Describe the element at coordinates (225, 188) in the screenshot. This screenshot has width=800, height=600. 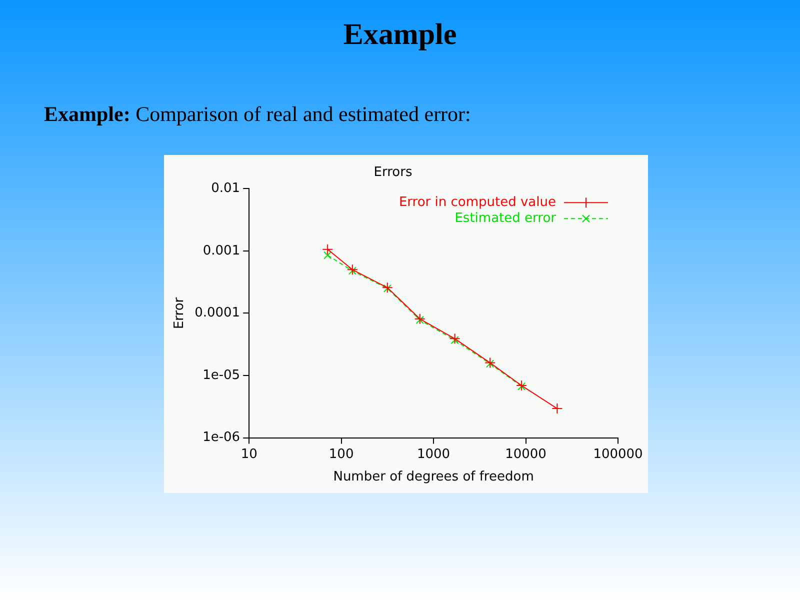
I see `y-tick-label: 0.01` at that location.